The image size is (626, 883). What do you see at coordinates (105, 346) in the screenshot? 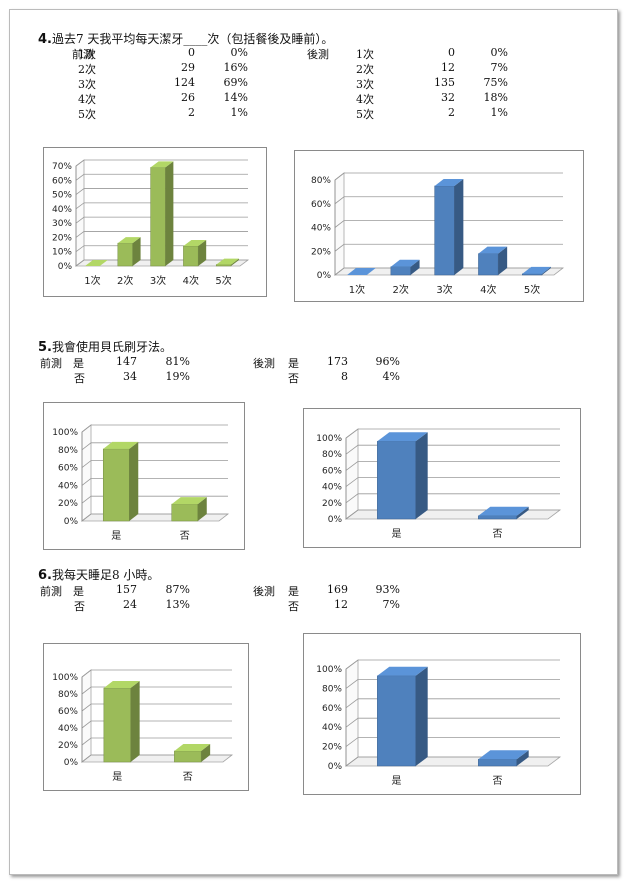
I see `question-5-title: 5.我會使用貝氏刷牙法。` at bounding box center [105, 346].